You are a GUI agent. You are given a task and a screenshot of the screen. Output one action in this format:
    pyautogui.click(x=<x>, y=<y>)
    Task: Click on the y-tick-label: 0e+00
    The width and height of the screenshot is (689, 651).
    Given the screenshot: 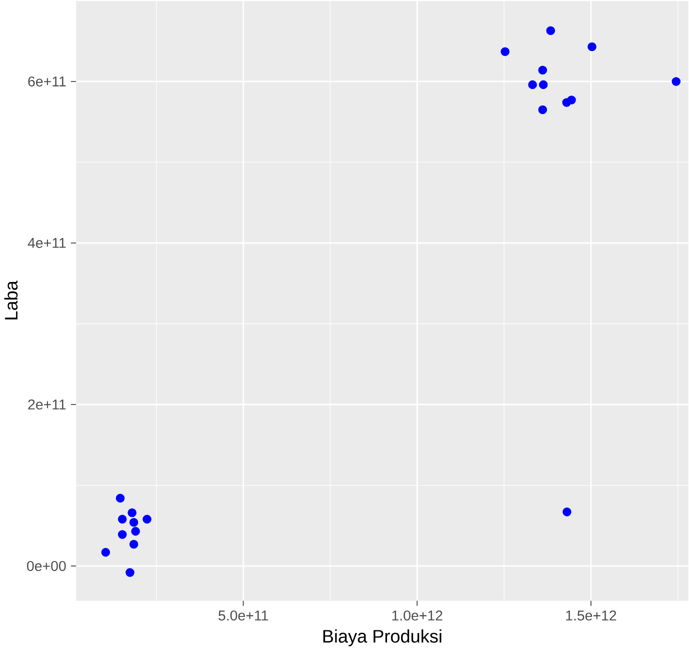 What is the action you would take?
    pyautogui.click(x=46, y=566)
    